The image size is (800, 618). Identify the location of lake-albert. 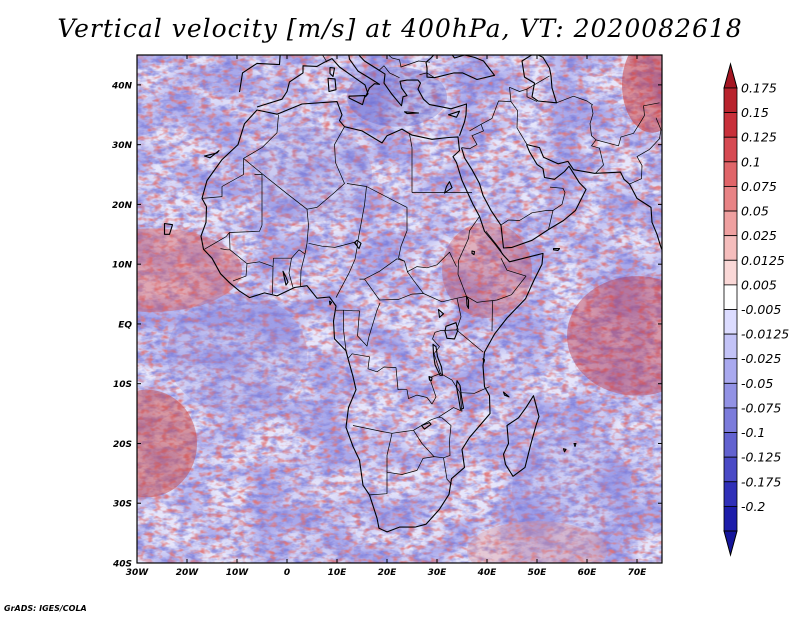
(441, 313).